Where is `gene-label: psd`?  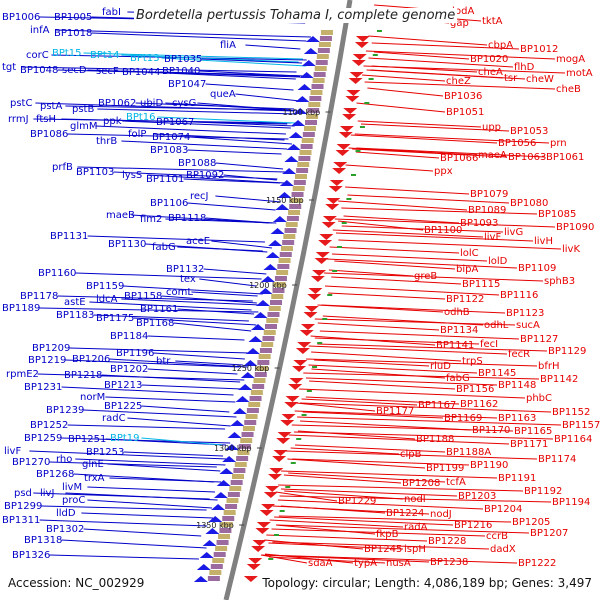 gene-label: psd is located at coordinates (23, 493).